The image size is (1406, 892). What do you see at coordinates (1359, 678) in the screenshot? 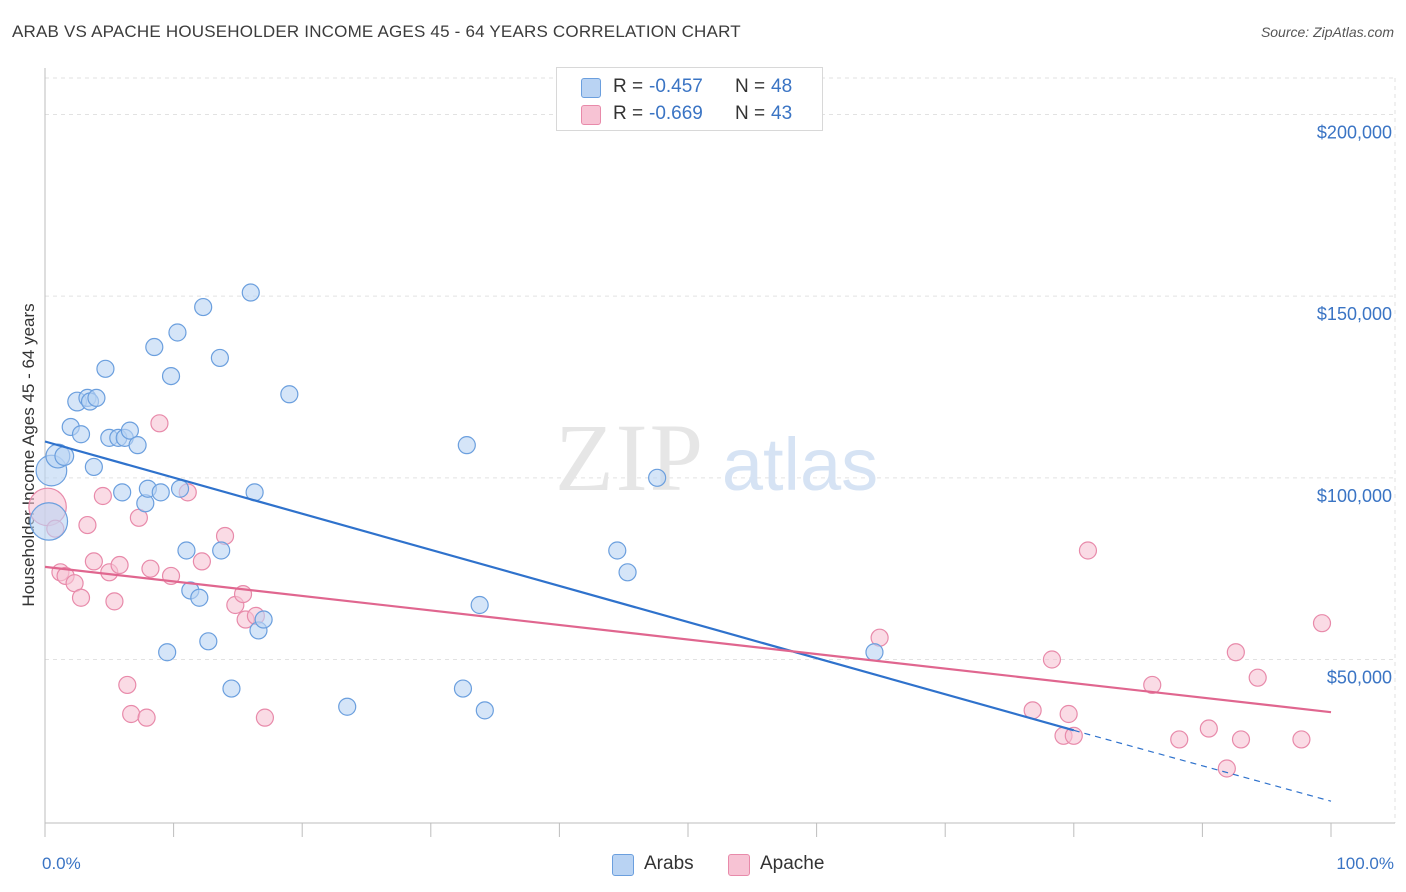
I see `y-tick-label-0: $50,000` at bounding box center [1359, 678].